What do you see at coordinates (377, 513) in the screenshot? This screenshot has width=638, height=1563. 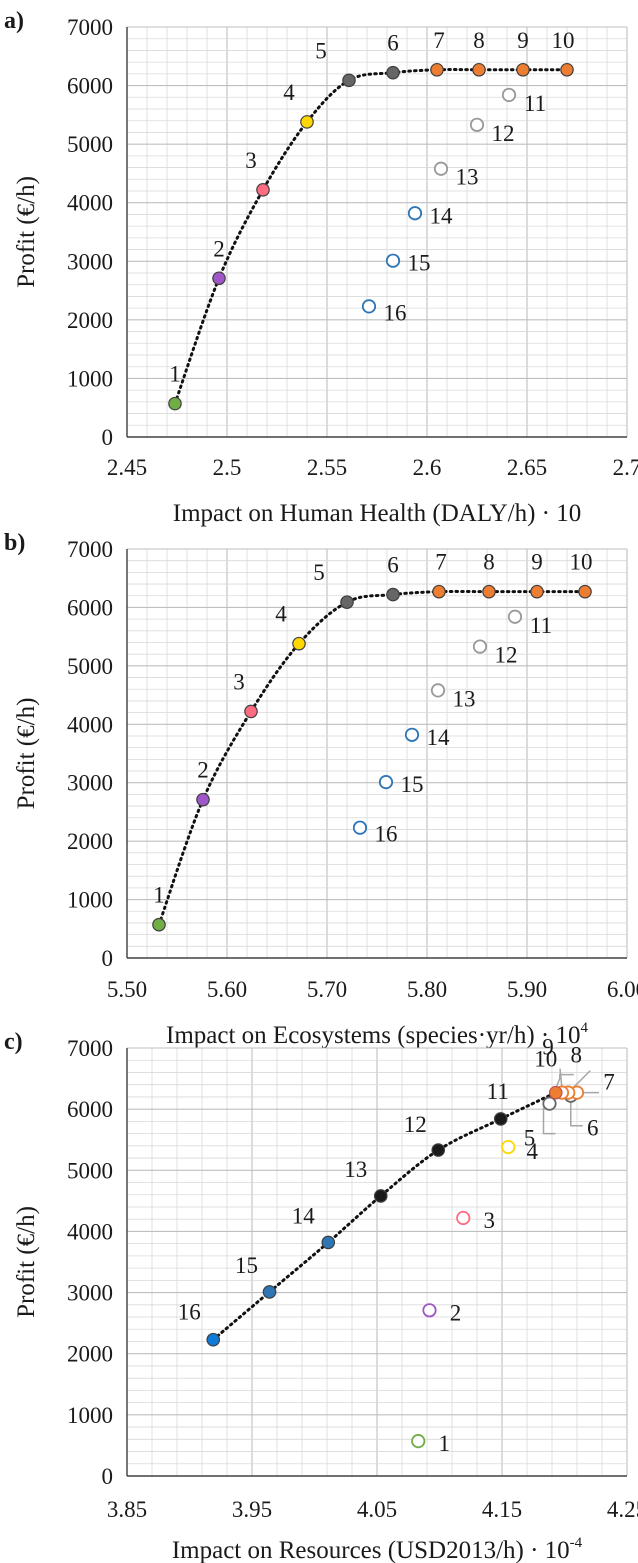 I see `x-axis-label: Impact on Human Health (DALY/h) · 10` at bounding box center [377, 513].